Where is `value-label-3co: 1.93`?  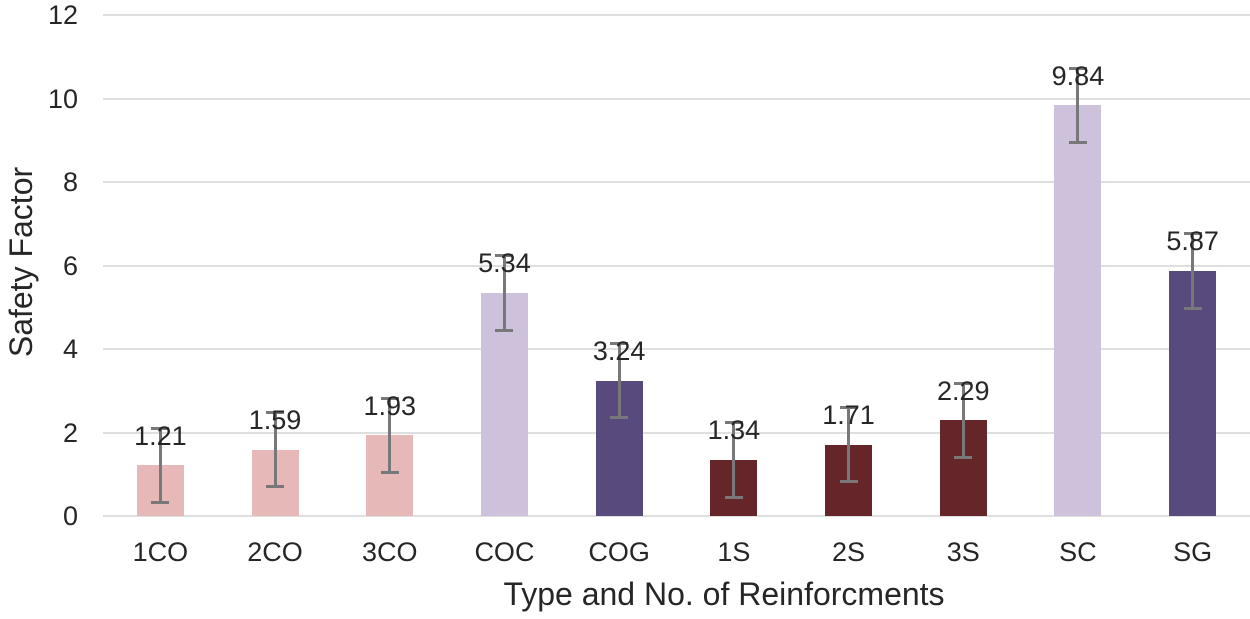
value-label-3co: 1.93 is located at coordinates (390, 405).